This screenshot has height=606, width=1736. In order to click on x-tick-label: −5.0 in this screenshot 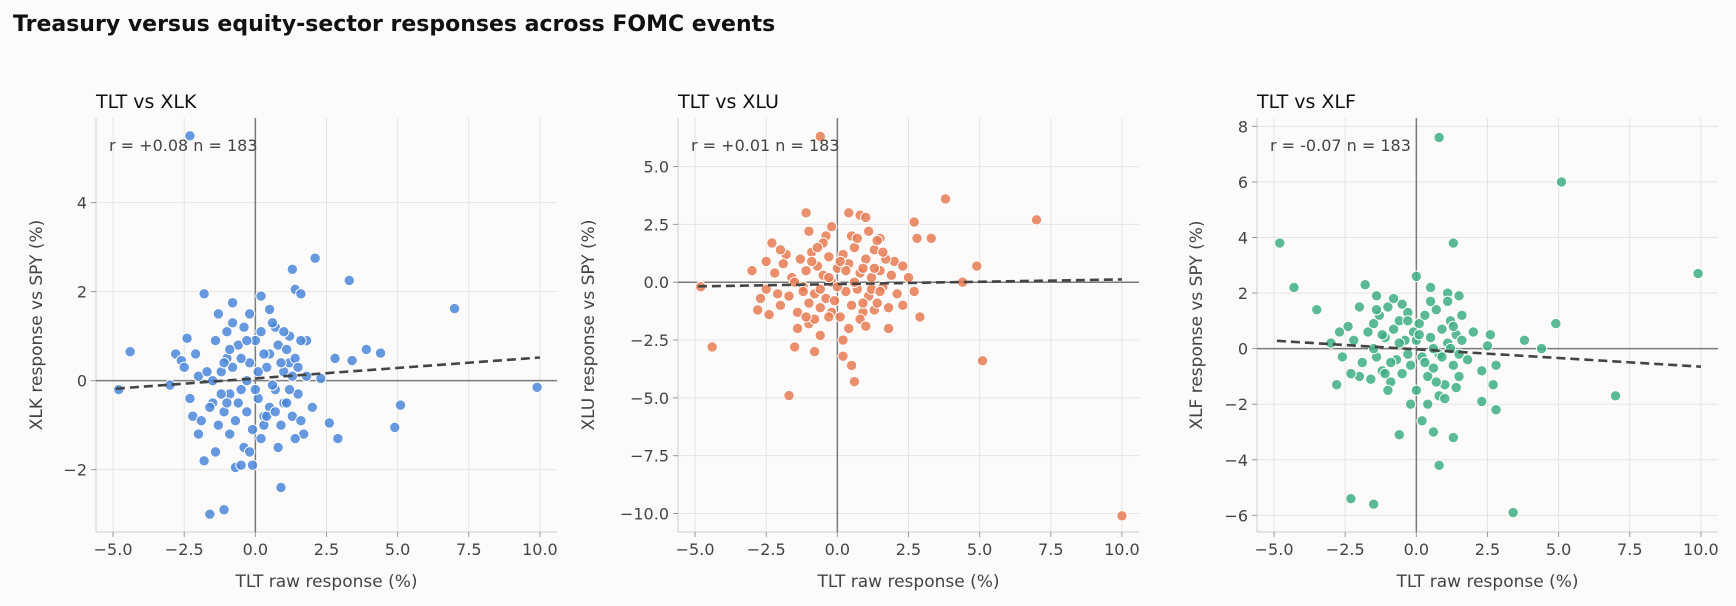, I will do `click(1274, 549)`.